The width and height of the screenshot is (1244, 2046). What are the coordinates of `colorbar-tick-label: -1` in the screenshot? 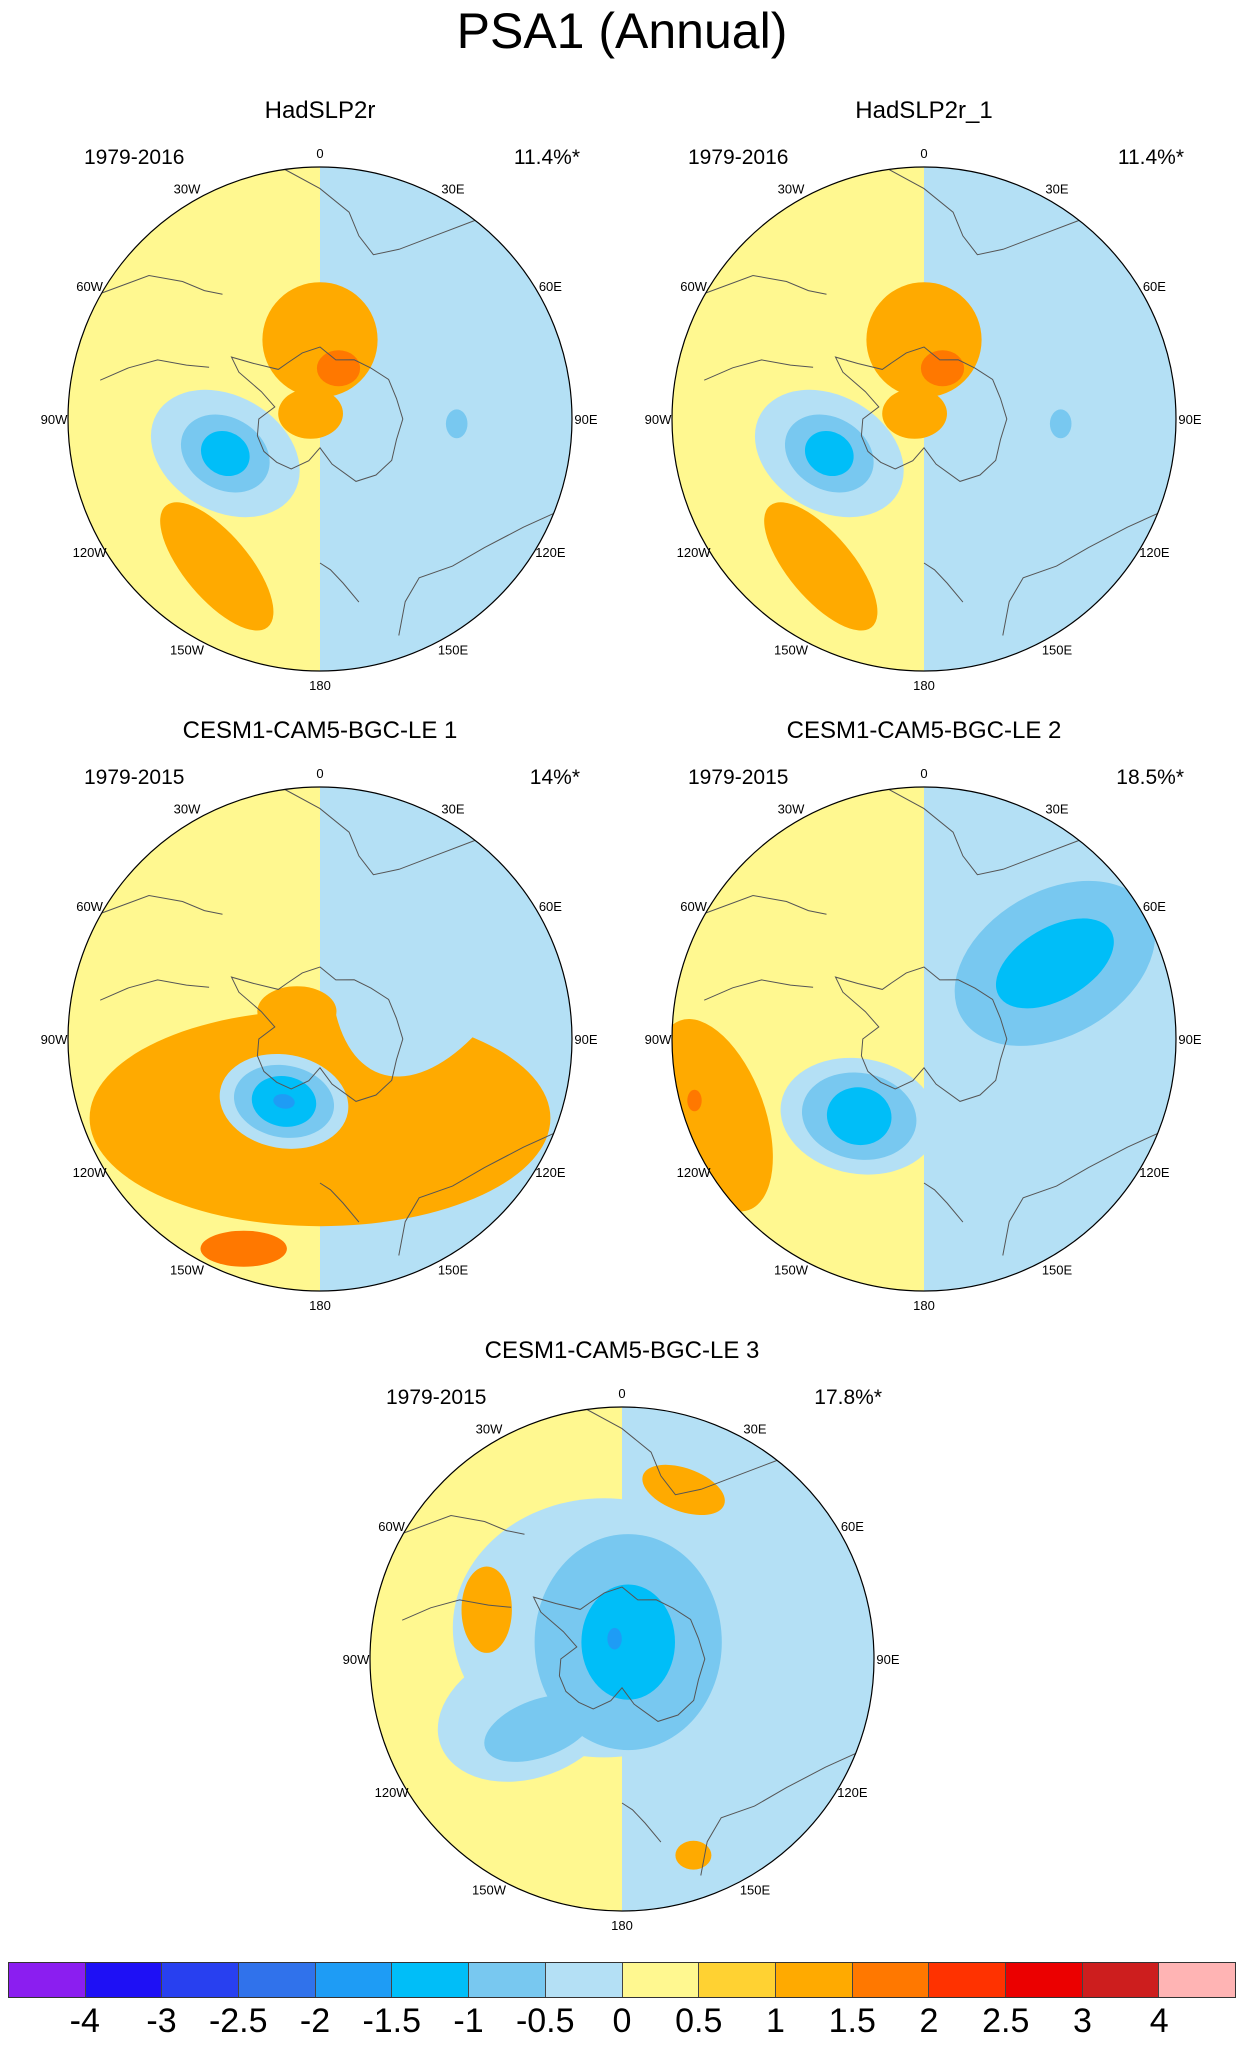 It's located at (468, 2021).